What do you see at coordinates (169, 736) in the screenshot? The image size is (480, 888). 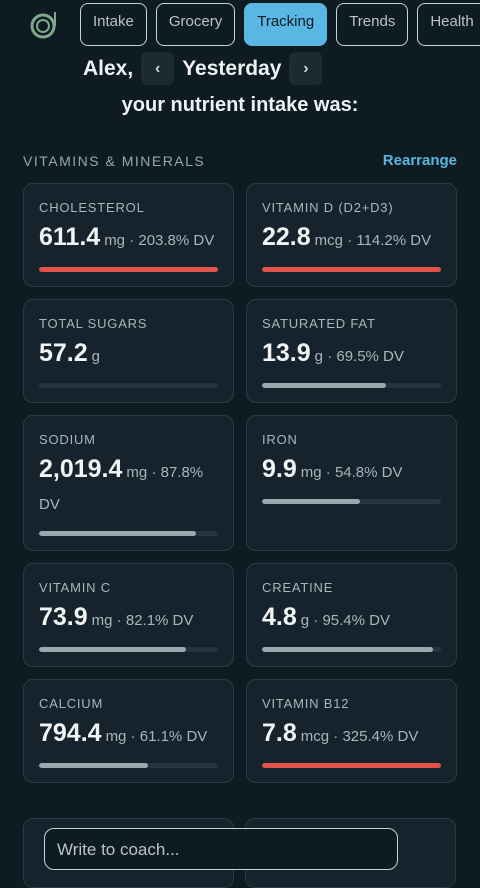 I see `daily-value: · 61.1% DV` at bounding box center [169, 736].